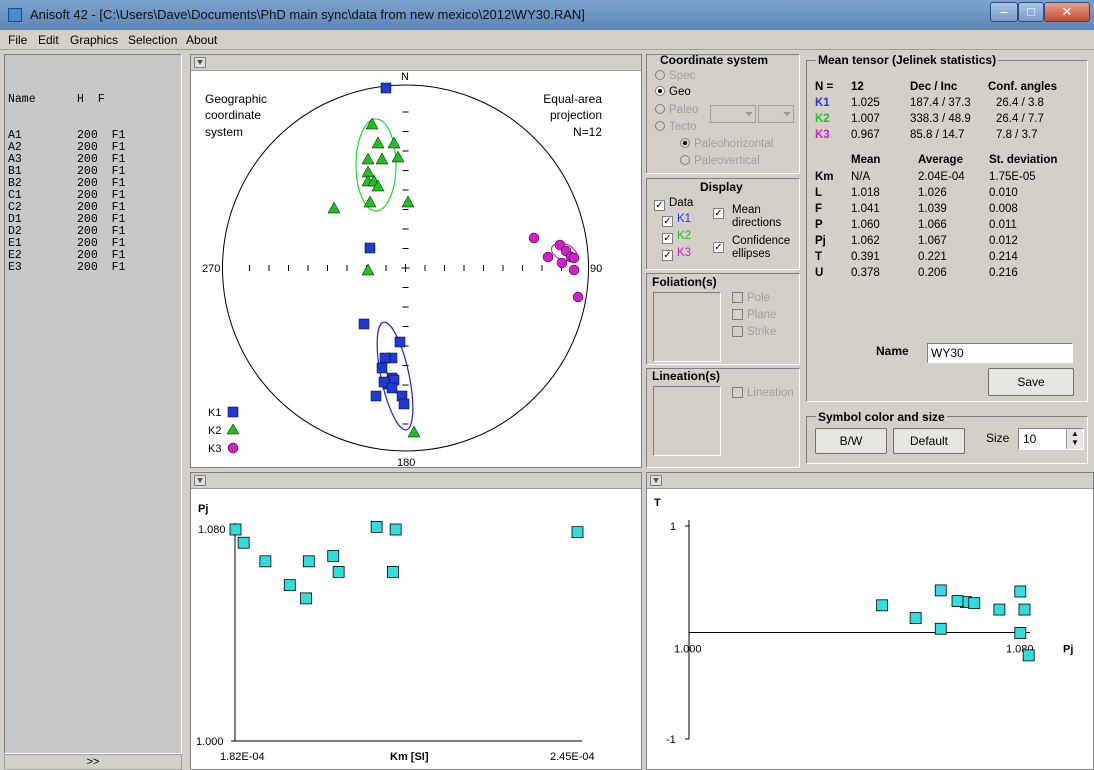 The width and height of the screenshot is (1094, 770). I want to click on menu-selection: Selection, so click(153, 40).